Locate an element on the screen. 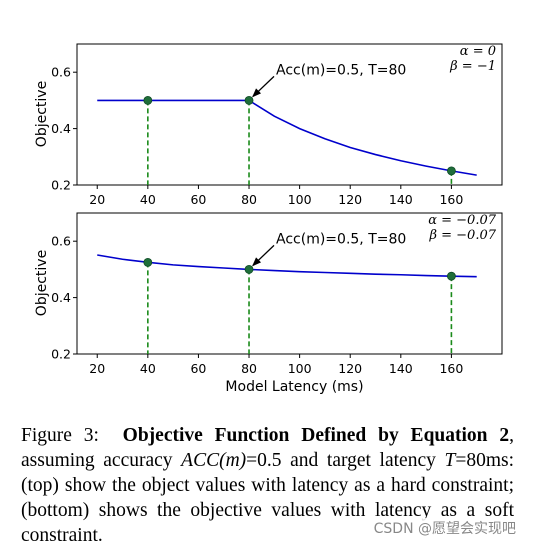 This screenshot has height=549, width=535. caption-text-1: , assuming accuracy is located at coordinates (267, 448).